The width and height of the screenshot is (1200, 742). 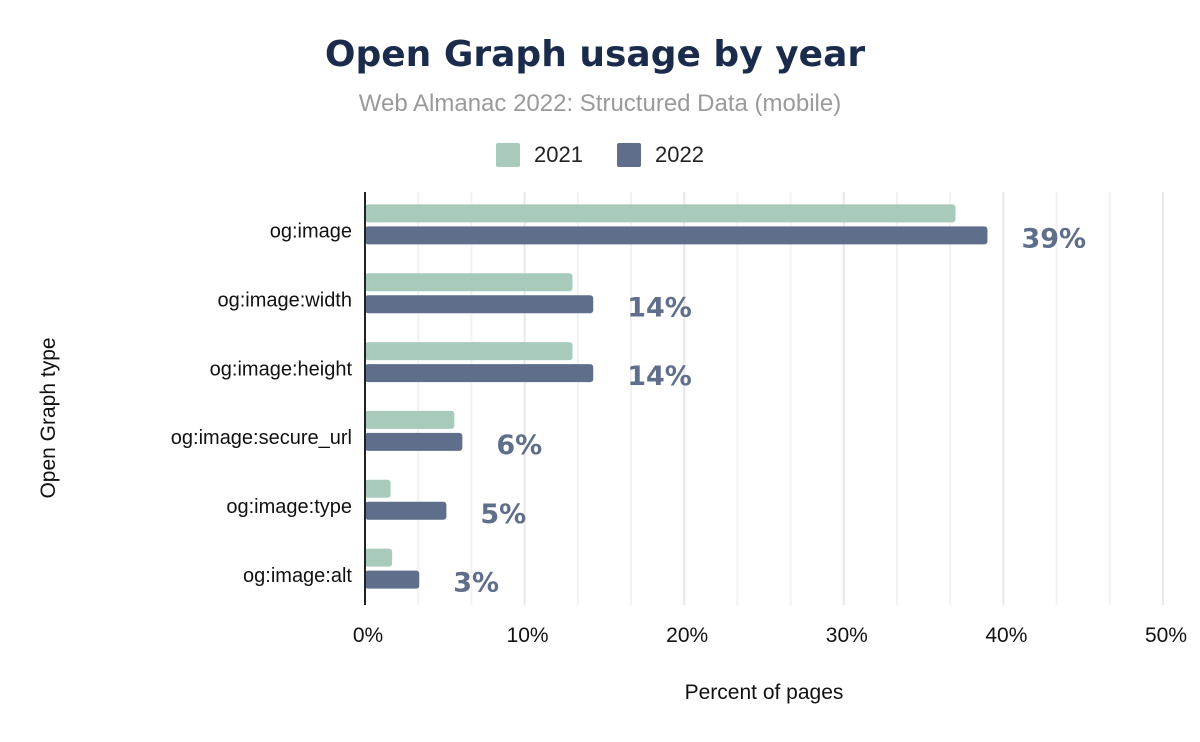 I want to click on y-tick-label: og:image:type, so click(x=289, y=507).